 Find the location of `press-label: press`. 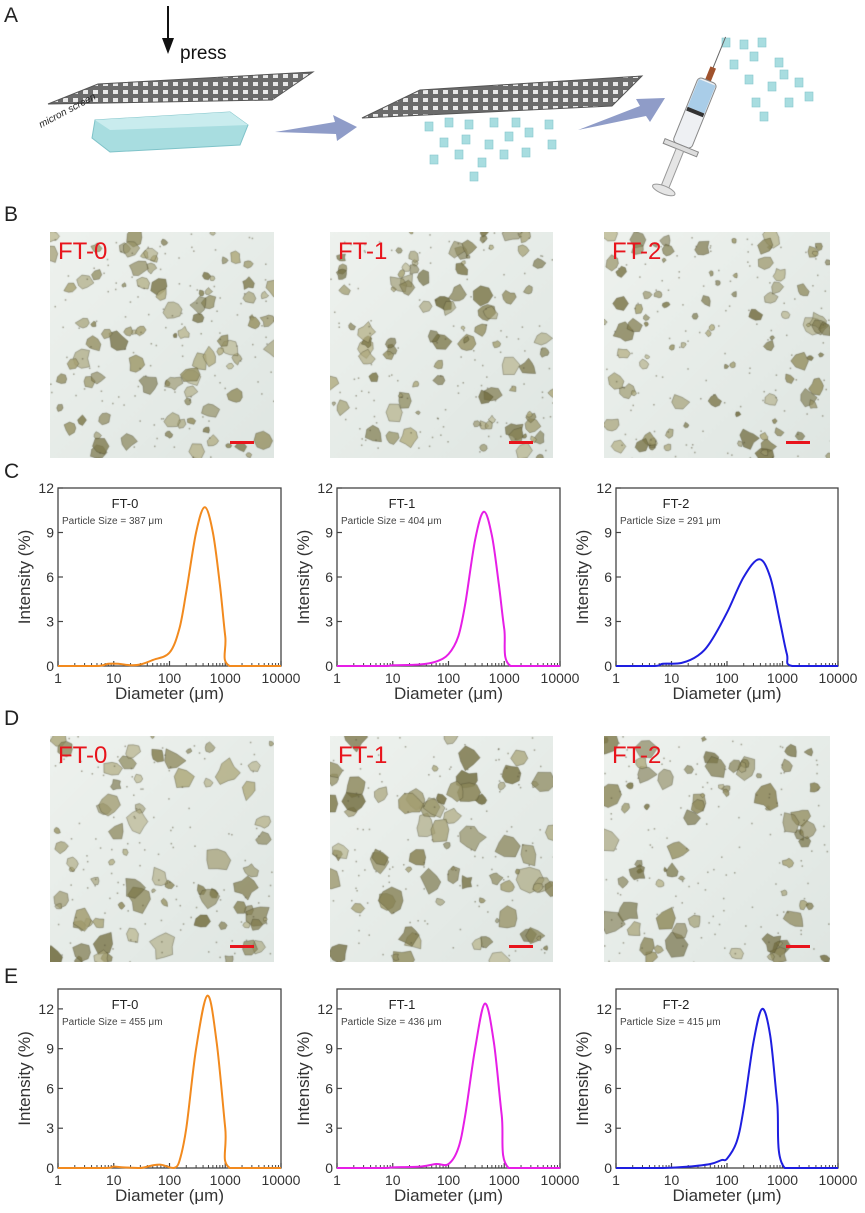

press-label: press is located at coordinates (203, 53).